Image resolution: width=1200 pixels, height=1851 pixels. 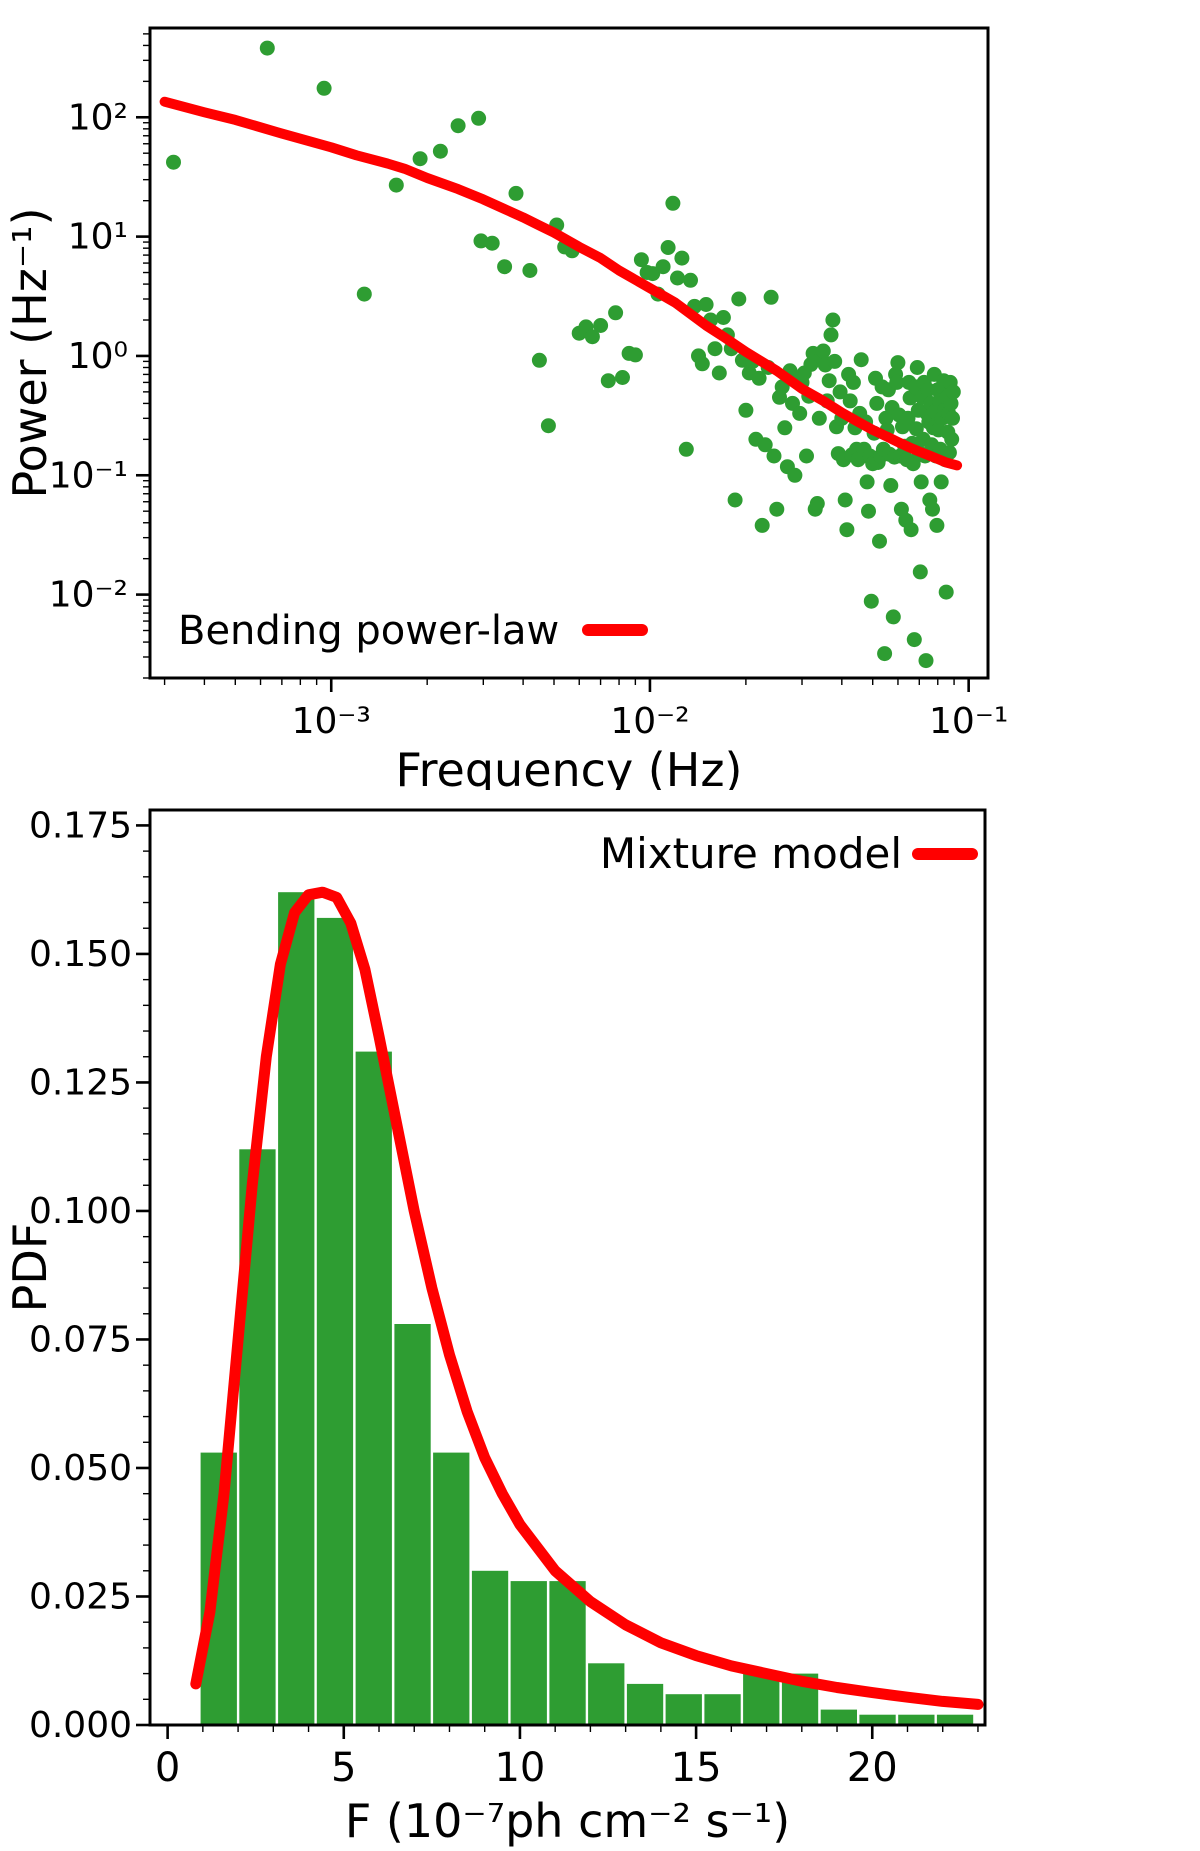 I want to click on y-tick-label: 0.175, so click(x=80, y=825).